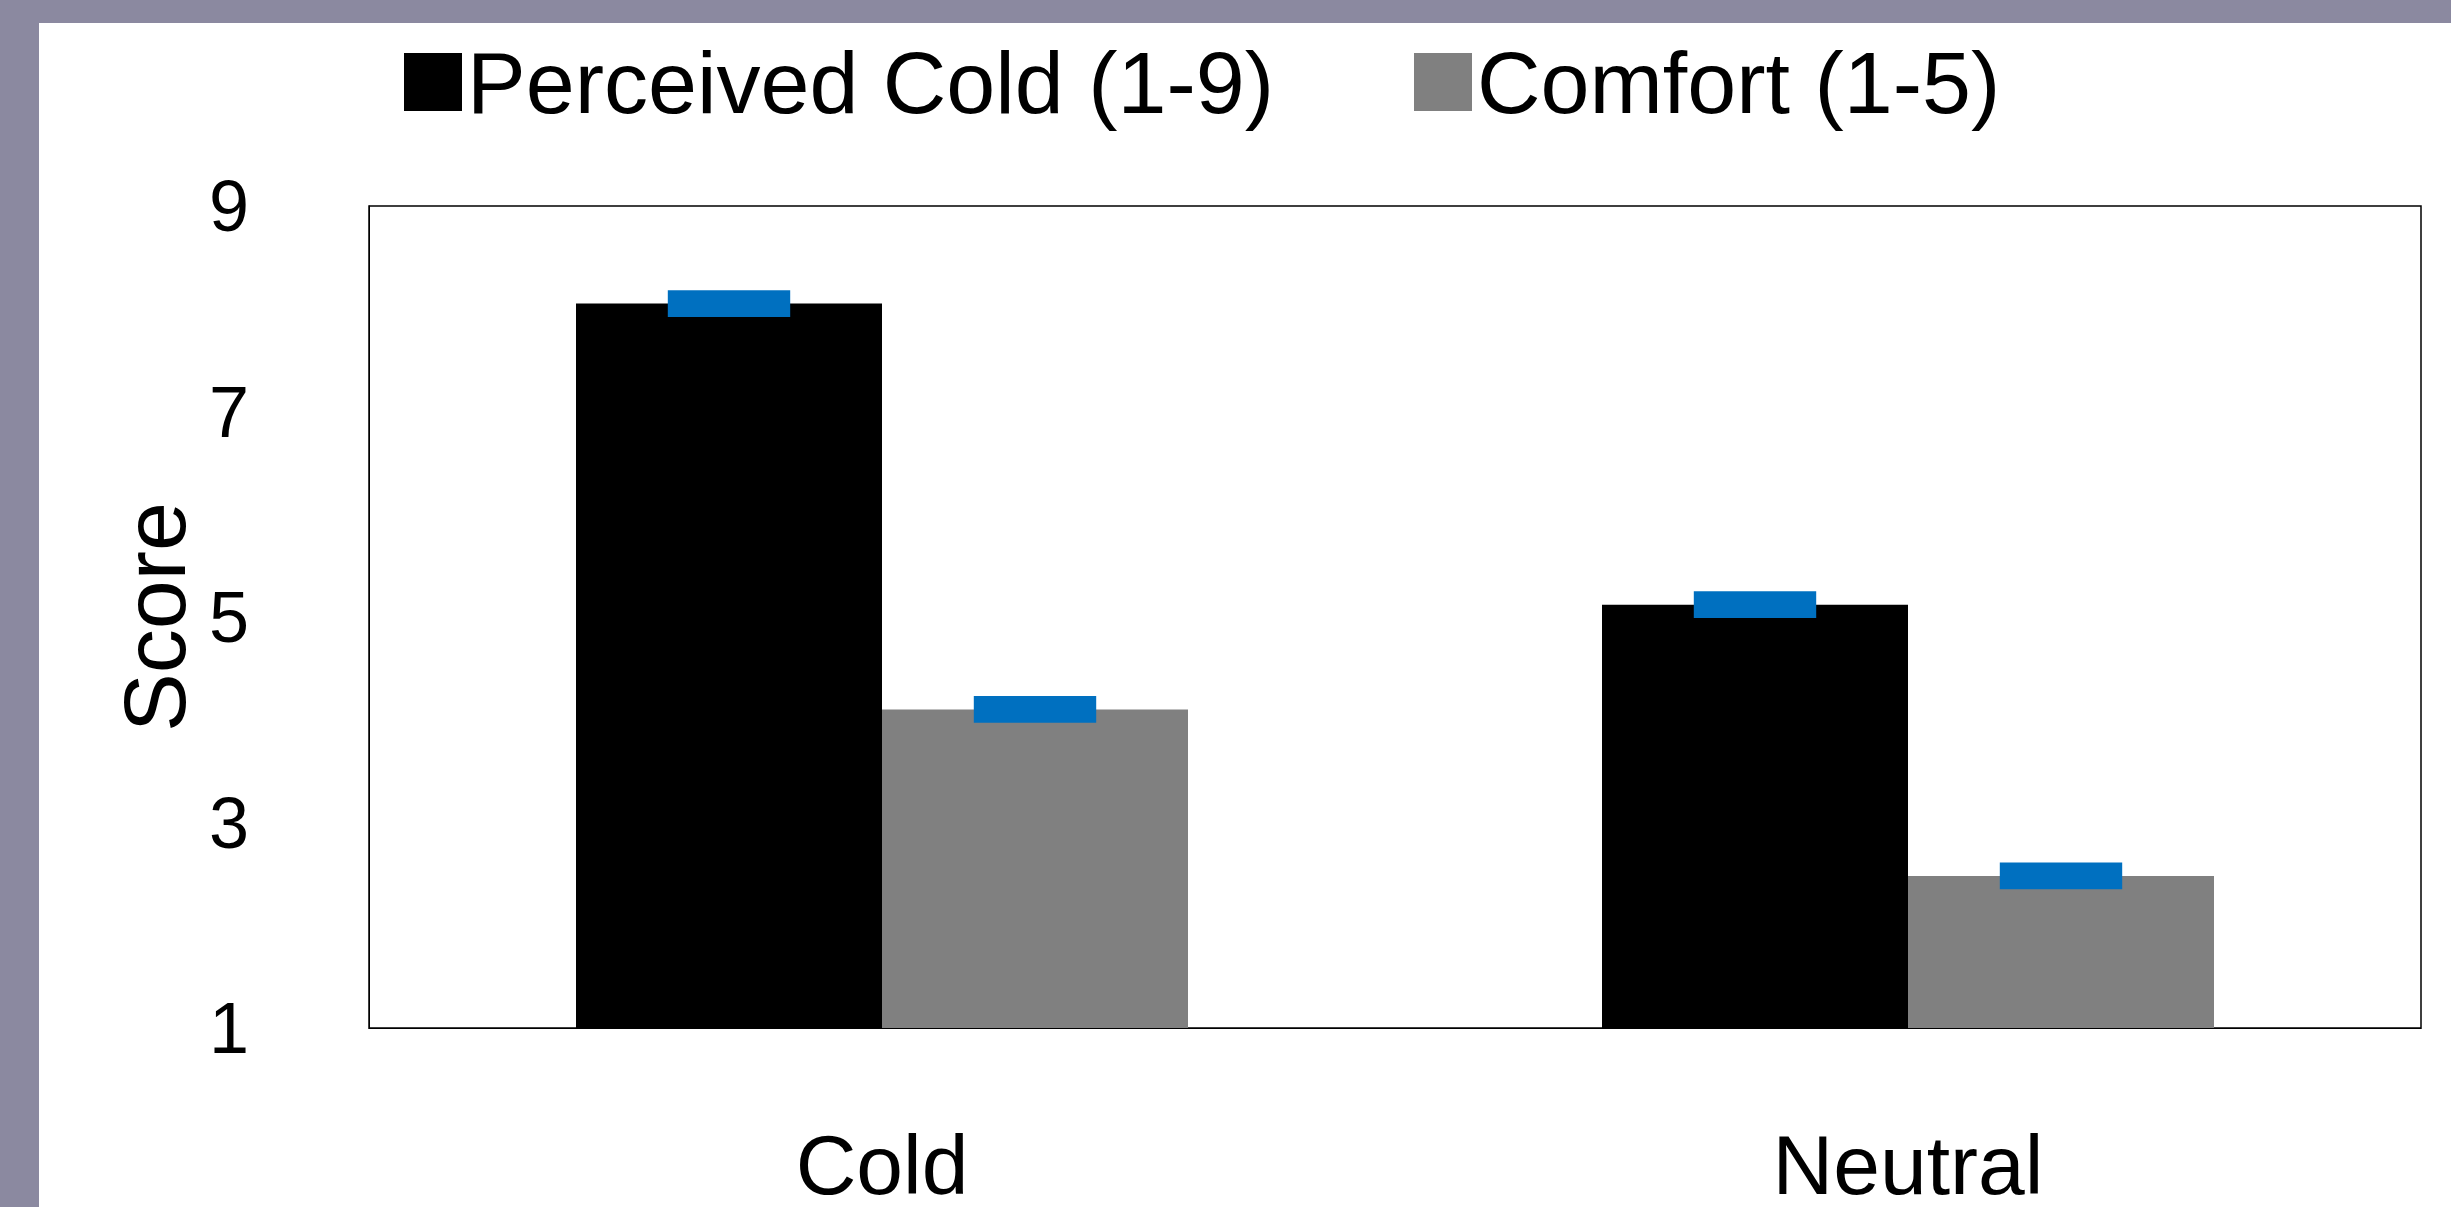 This screenshot has width=2451, height=1207. I want to click on x-tick-label: Neutral, so click(1908, 1162).